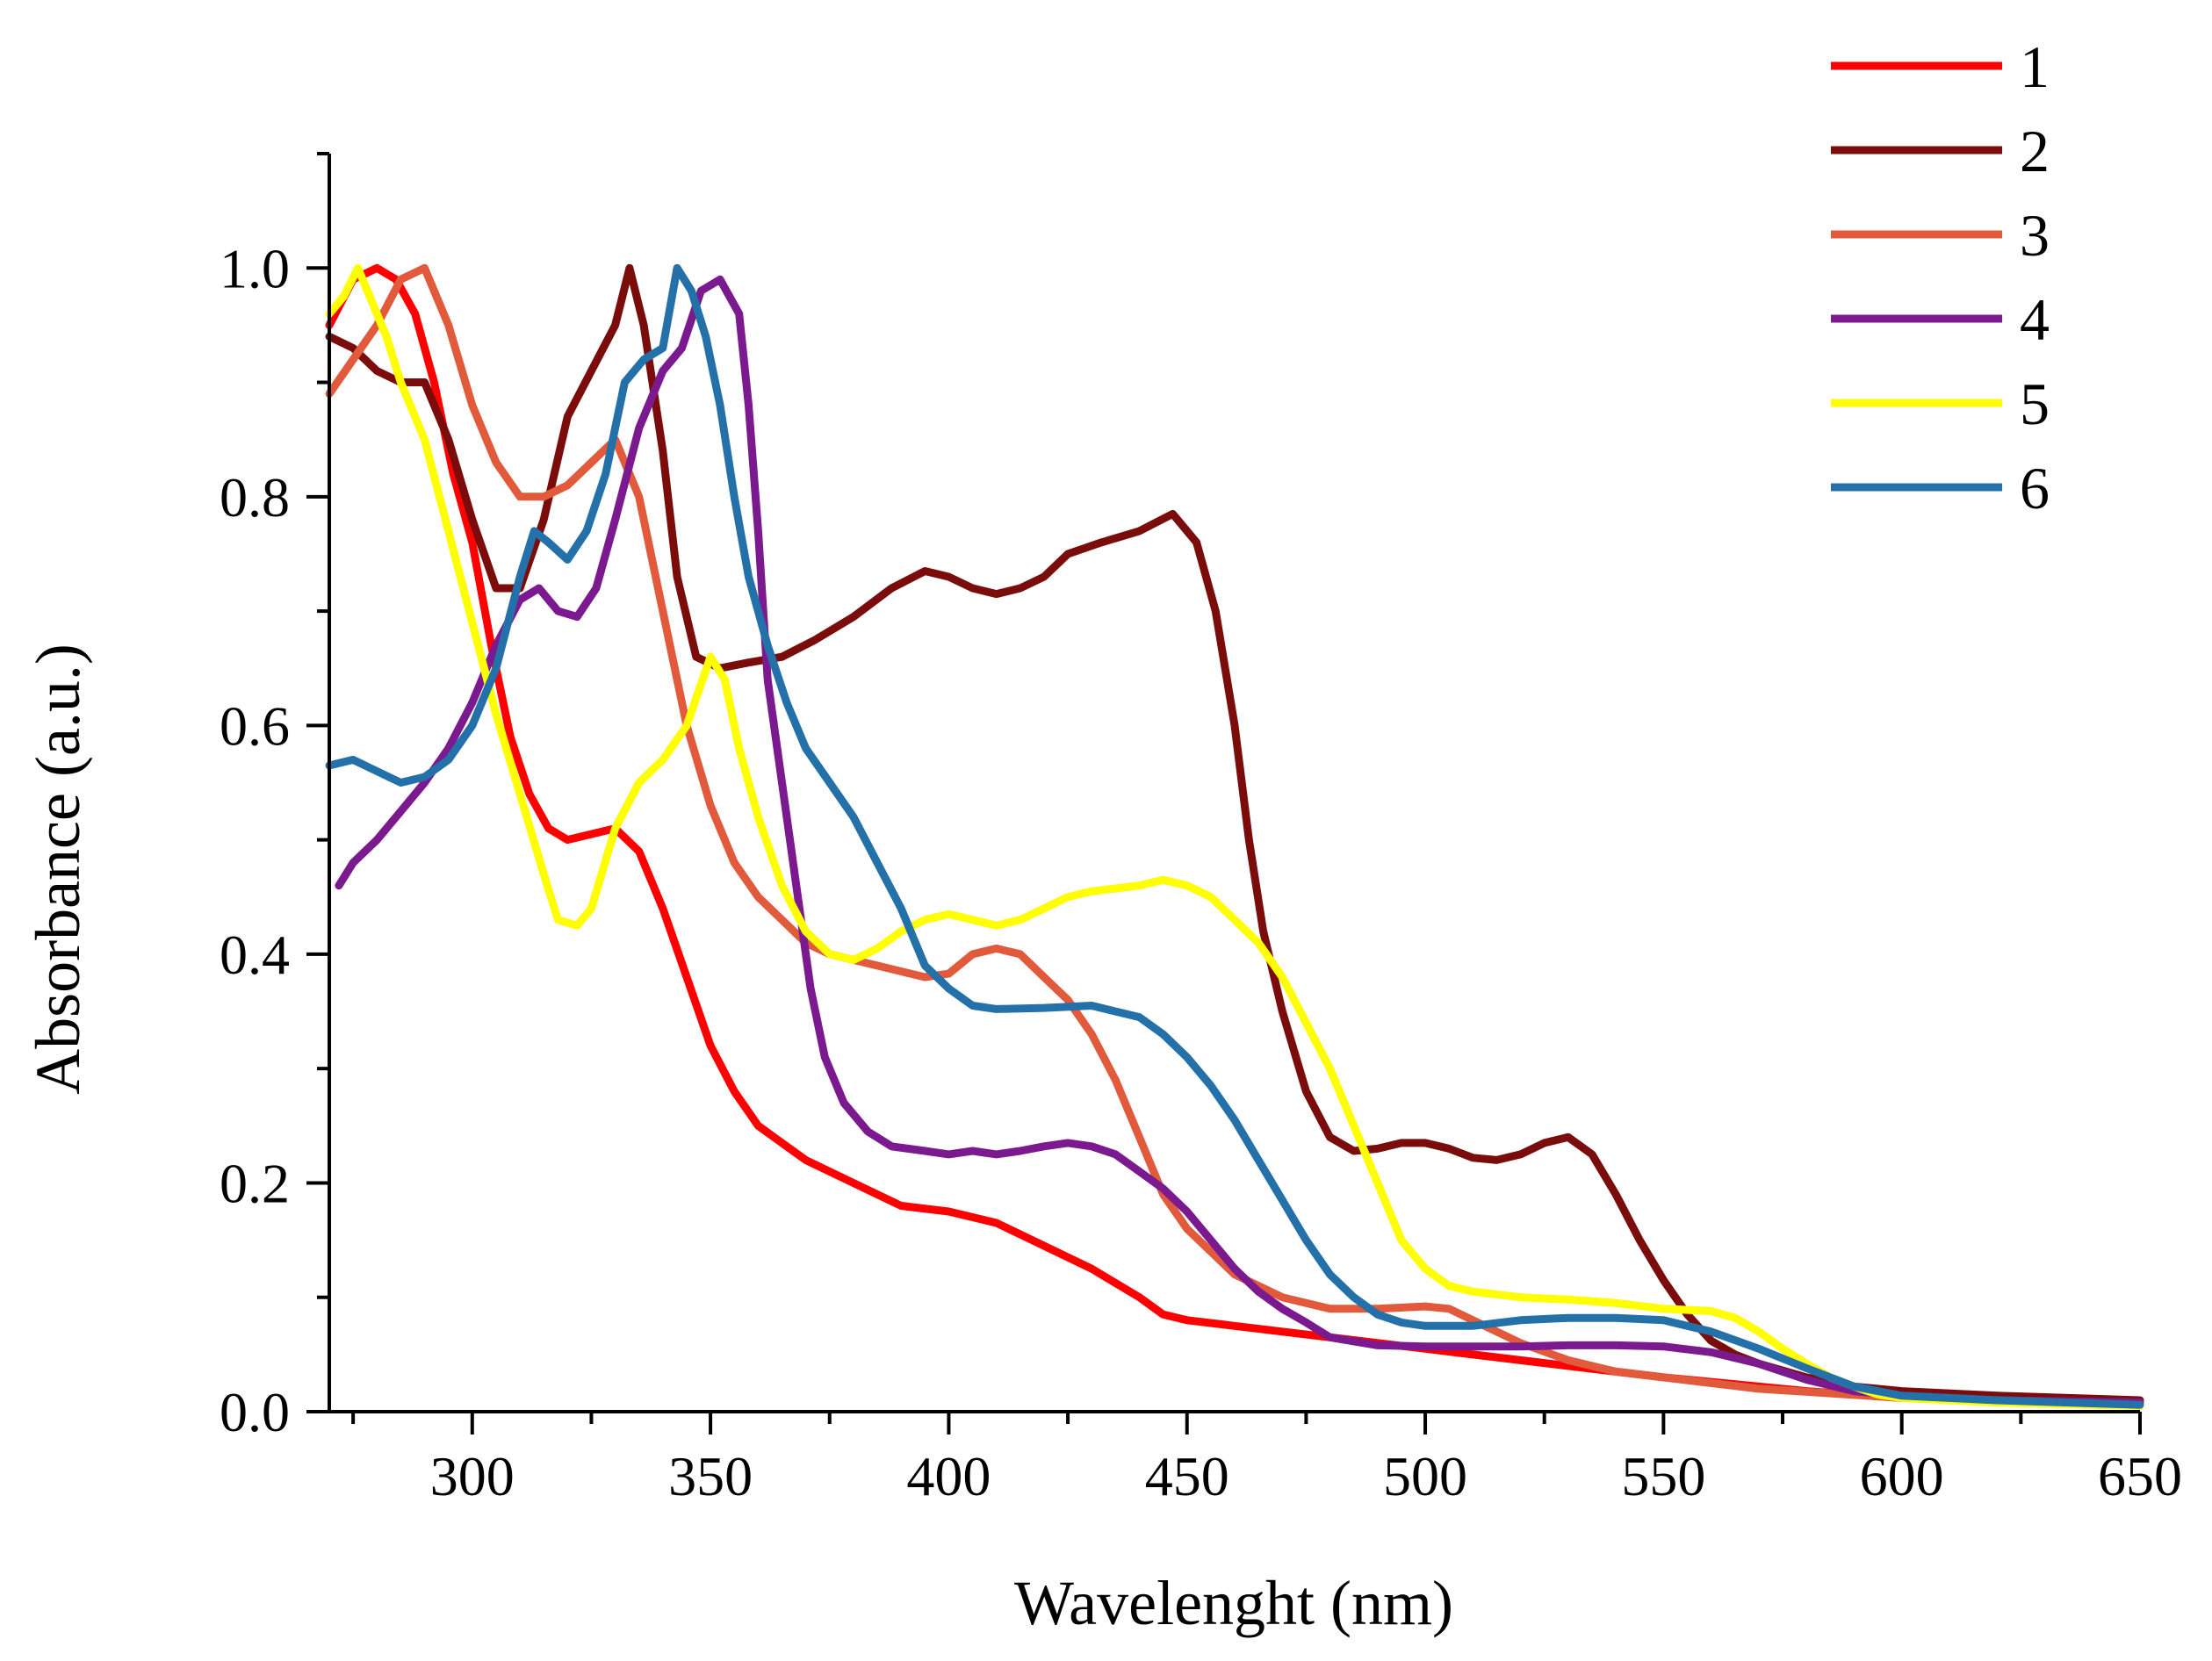  What do you see at coordinates (255, 725) in the screenshot?
I see `y-tick-label: 0.6` at bounding box center [255, 725].